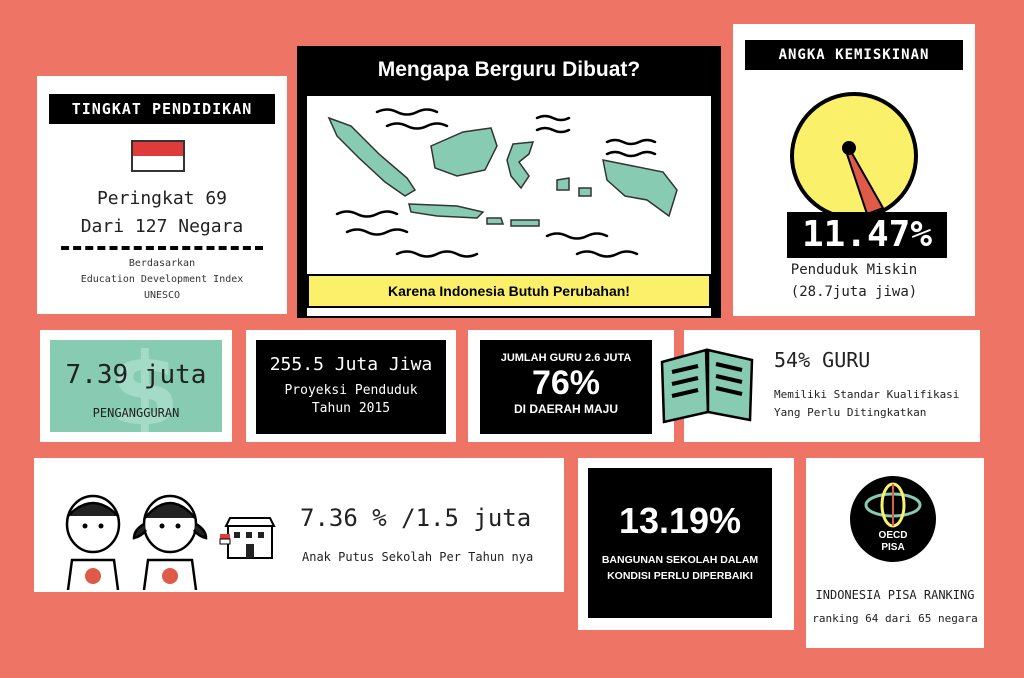 The width and height of the screenshot is (1024, 678). Describe the element at coordinates (680, 560) in the screenshot. I see `buildings-line-1: BANGUNAN SEKOLAH DALAM` at that location.